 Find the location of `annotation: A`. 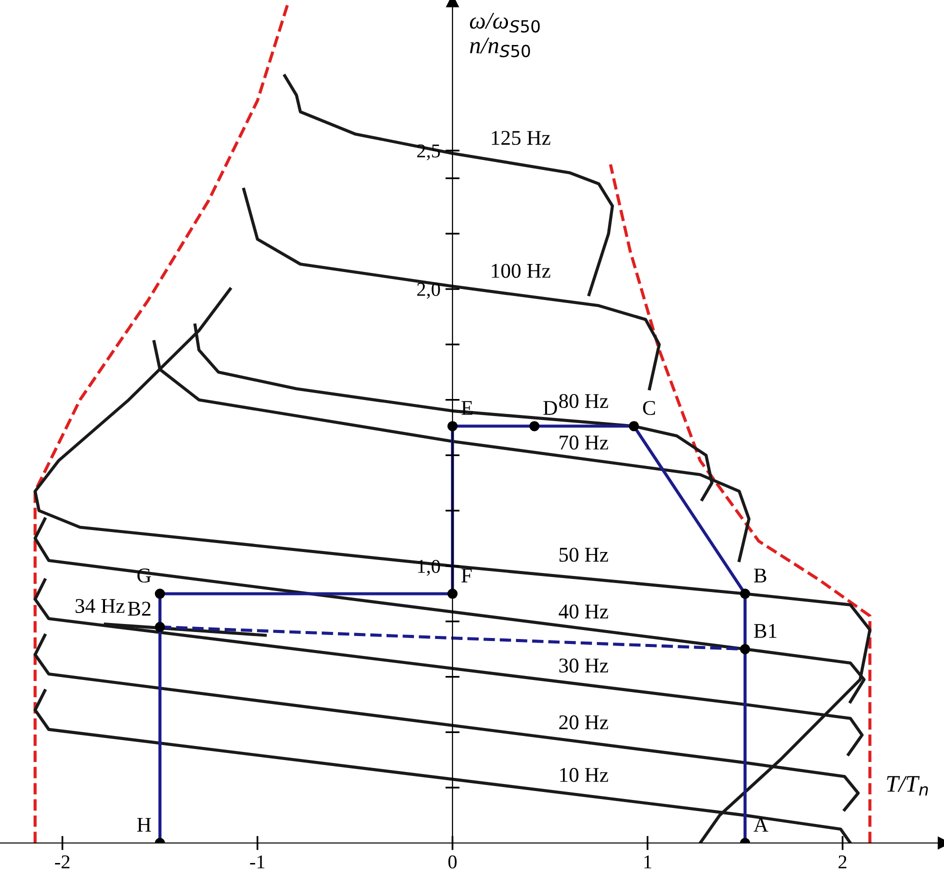

annotation: A is located at coordinates (761, 825).